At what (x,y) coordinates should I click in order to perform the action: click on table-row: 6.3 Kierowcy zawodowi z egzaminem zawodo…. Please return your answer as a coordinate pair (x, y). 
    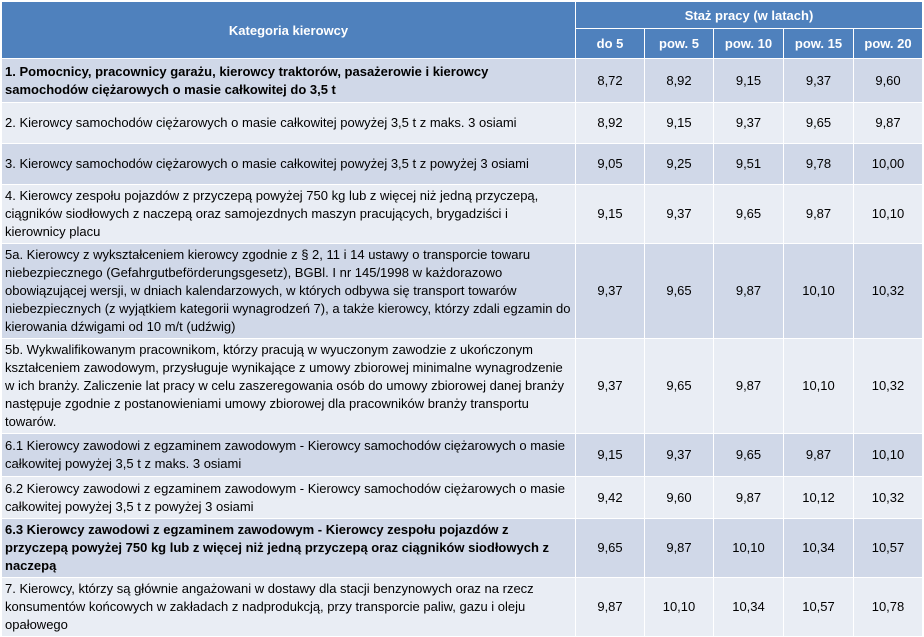
    Looking at the image, I should click on (462, 548).